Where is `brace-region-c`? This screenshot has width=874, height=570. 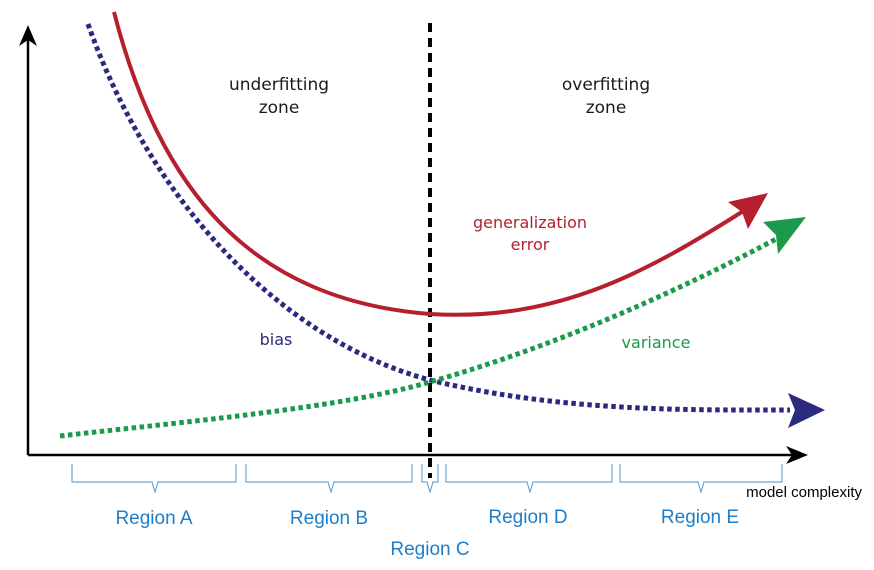 brace-region-c is located at coordinates (430, 479).